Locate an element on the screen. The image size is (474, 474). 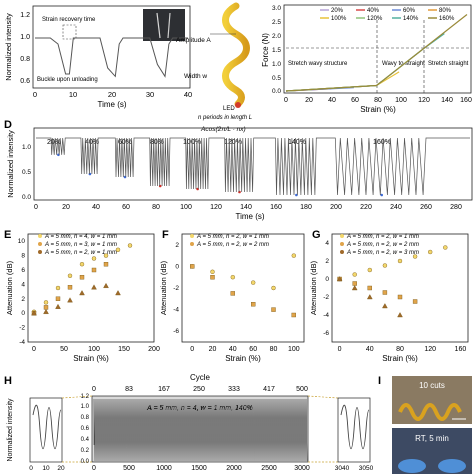
panel-letter: G is located at coordinates (316, 235).